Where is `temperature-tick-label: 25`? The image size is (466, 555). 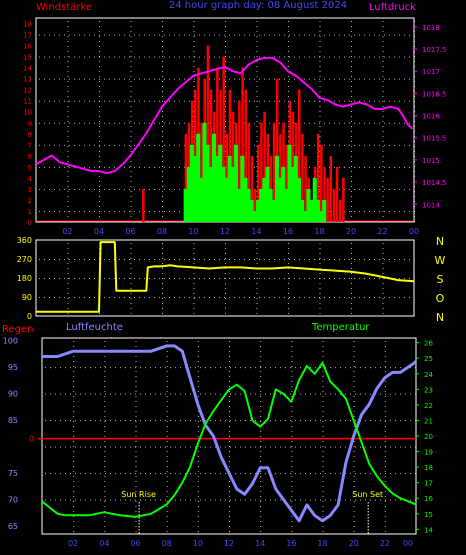
temperature-tick-label: 25 is located at coordinates (428, 359).